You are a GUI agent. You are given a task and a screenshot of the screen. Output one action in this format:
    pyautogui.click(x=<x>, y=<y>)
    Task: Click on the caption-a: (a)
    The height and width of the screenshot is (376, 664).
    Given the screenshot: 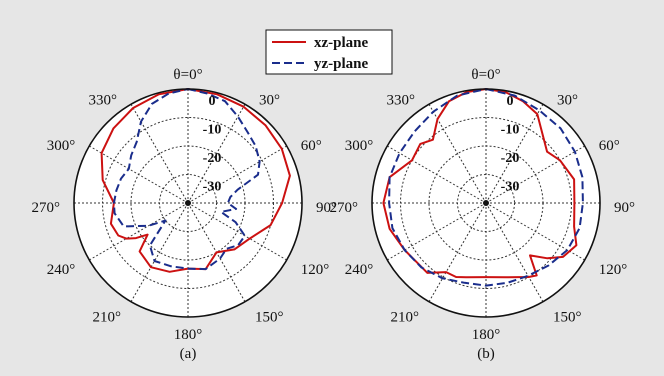 What is the action you would take?
    pyautogui.click(x=188, y=354)
    